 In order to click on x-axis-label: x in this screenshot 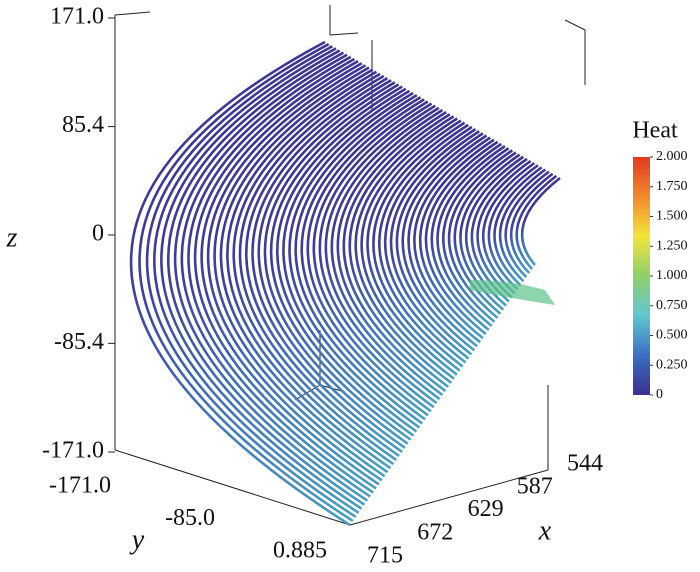, I will do `click(545, 530)`.